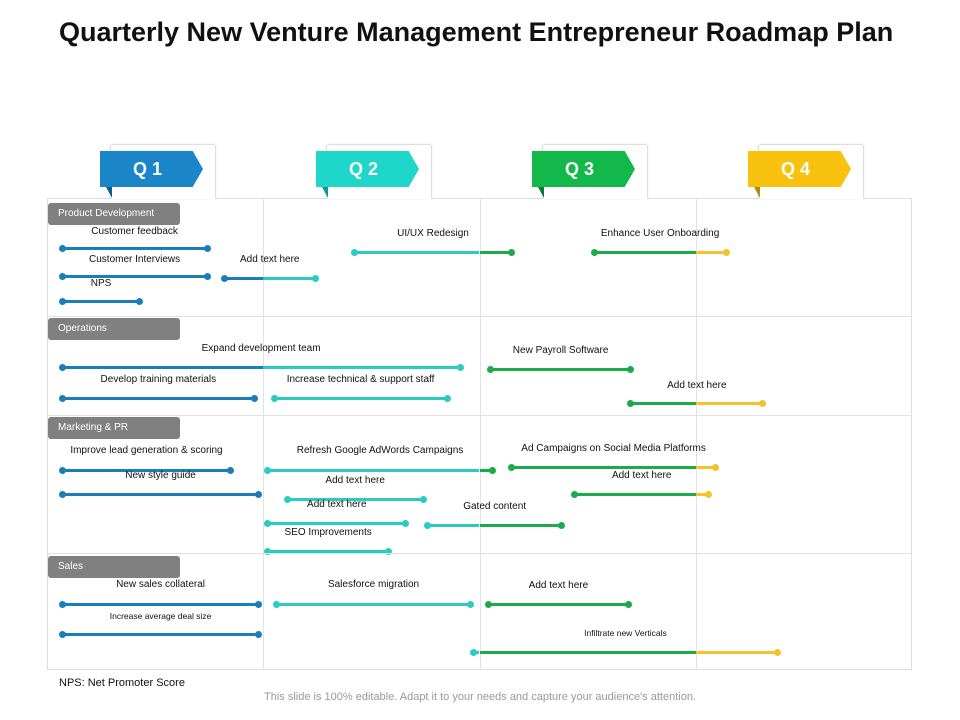 The width and height of the screenshot is (960, 720). I want to click on group-label: Product Development, so click(114, 214).